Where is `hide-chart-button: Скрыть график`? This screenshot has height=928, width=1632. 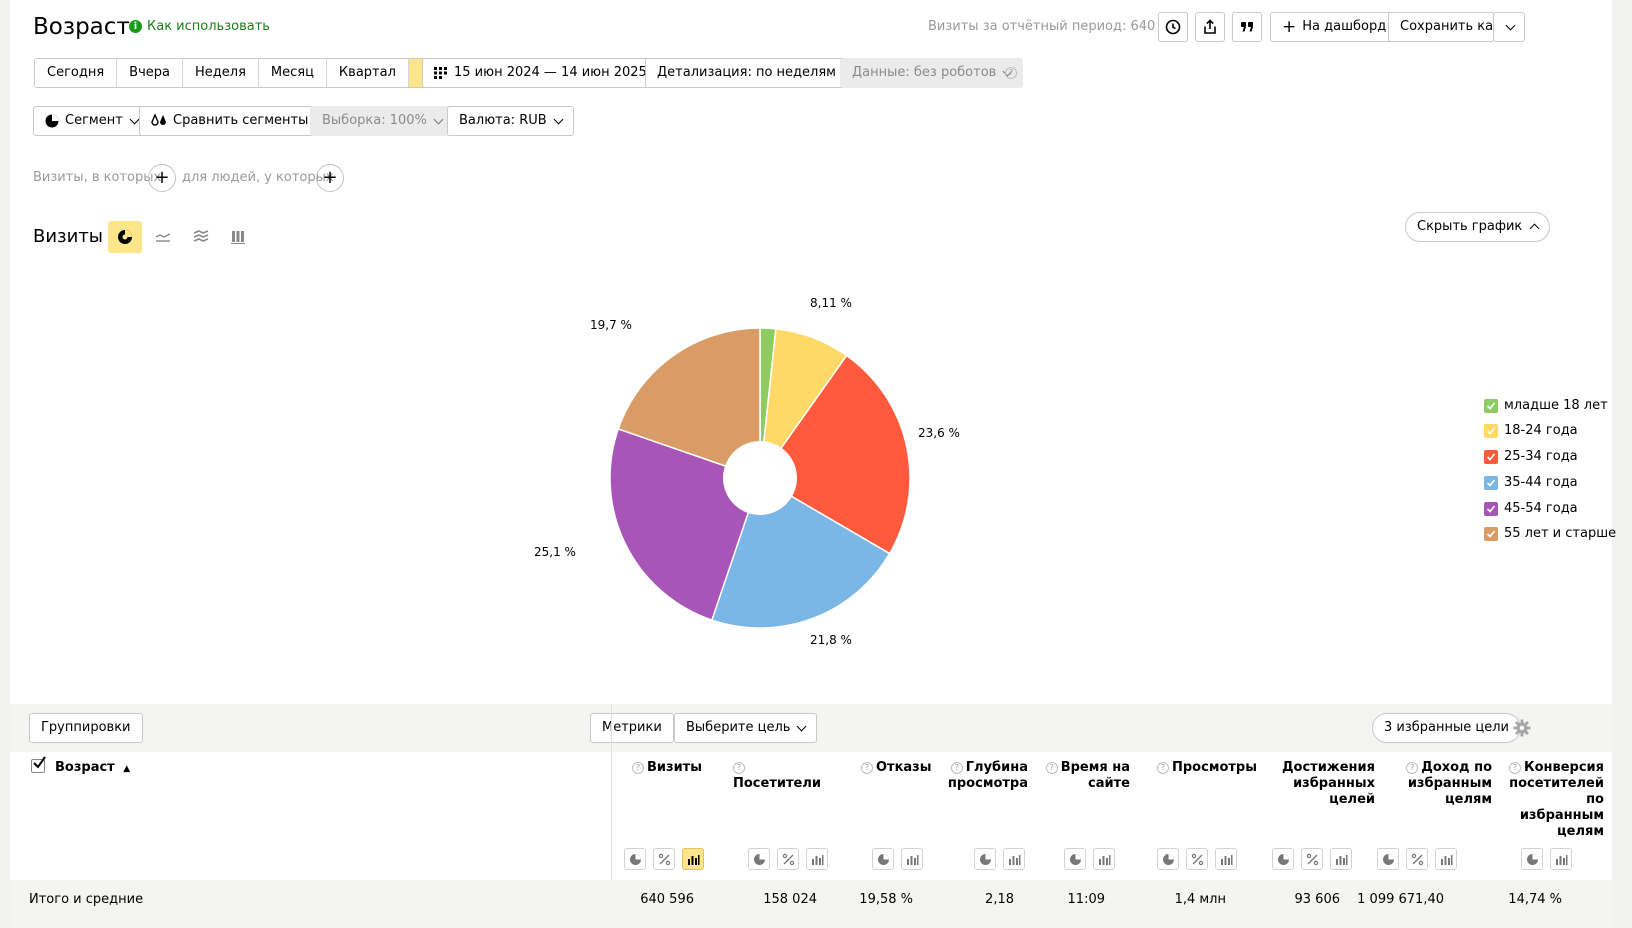
hide-chart-button: Скрыть график is located at coordinates (1478, 227).